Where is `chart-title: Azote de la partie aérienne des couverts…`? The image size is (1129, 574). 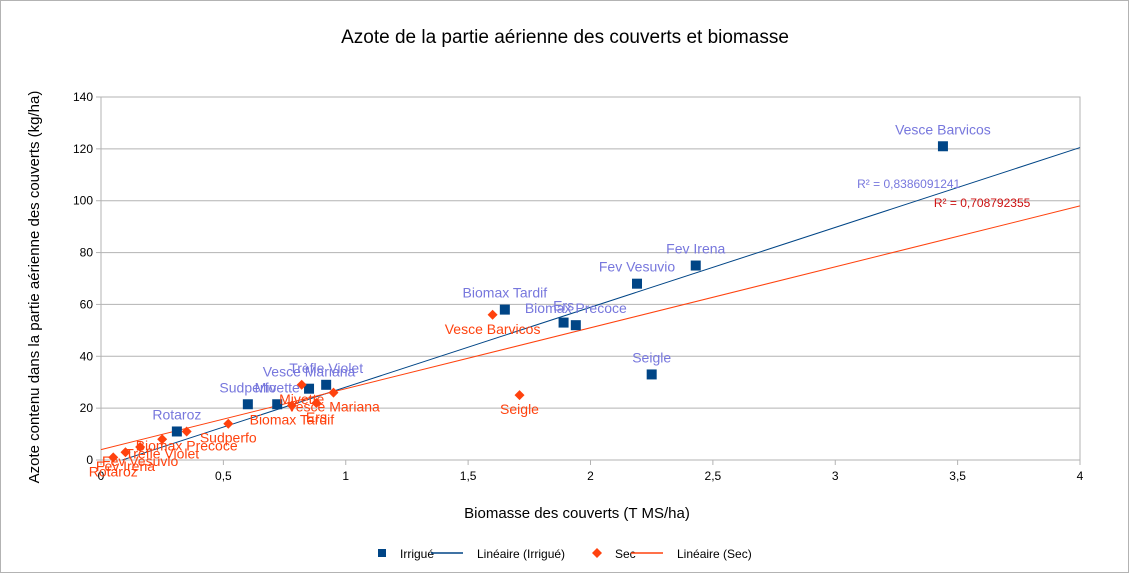
chart-title: Azote de la partie aérienne des couverts… is located at coordinates (565, 37).